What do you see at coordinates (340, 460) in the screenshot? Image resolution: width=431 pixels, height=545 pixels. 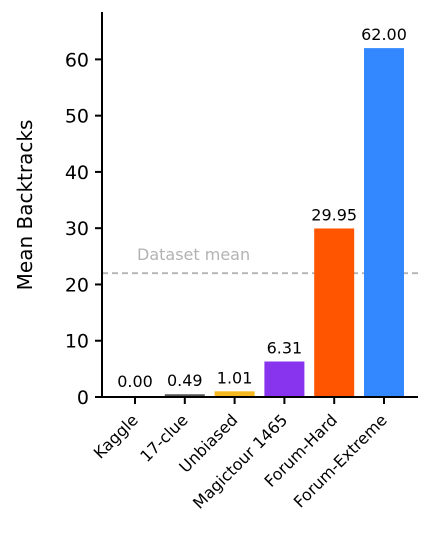 I see `x-tick-label: Forum-Extreme` at bounding box center [340, 460].